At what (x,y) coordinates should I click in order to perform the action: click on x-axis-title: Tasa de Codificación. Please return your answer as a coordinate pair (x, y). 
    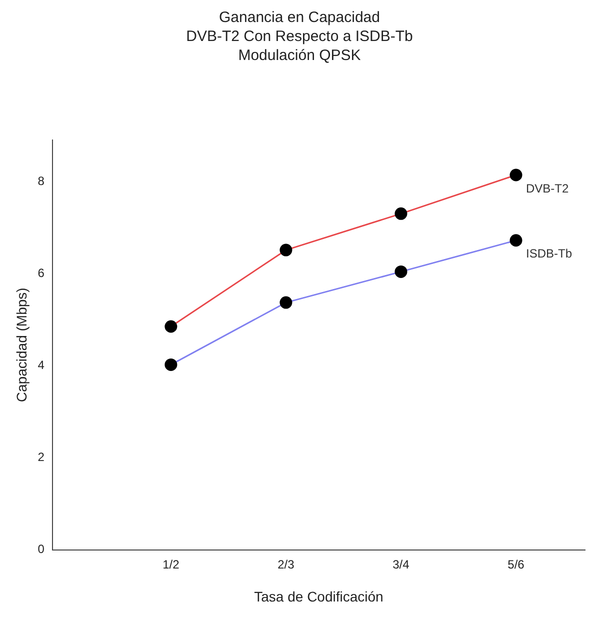
    Looking at the image, I should click on (319, 596).